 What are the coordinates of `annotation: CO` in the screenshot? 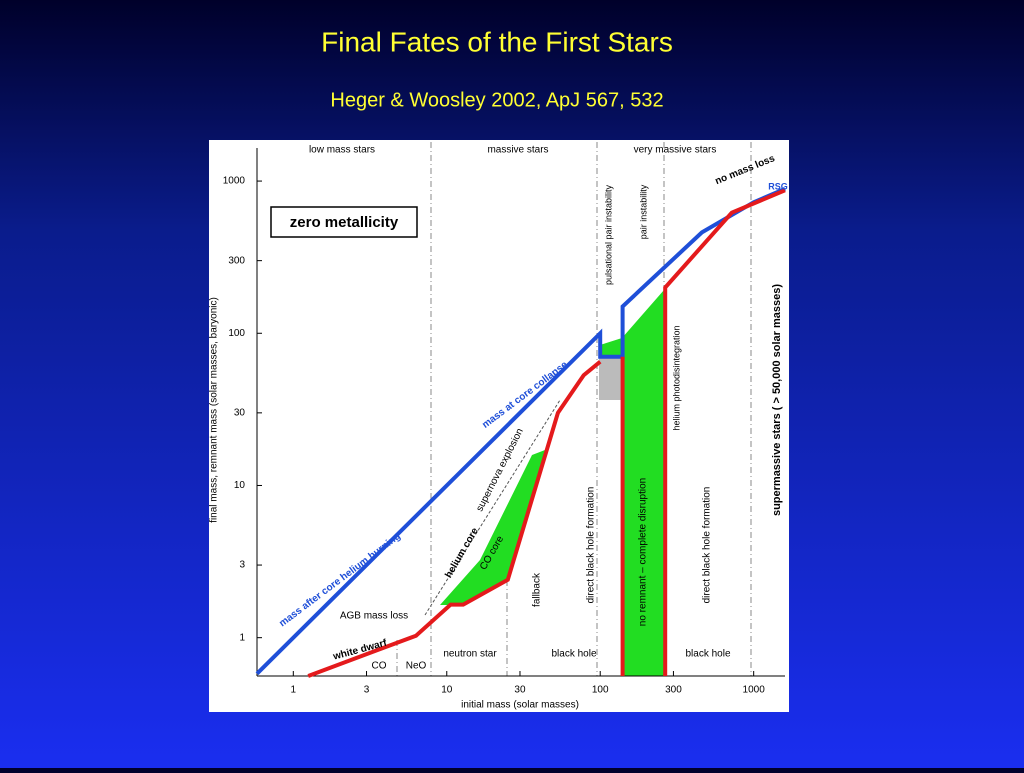 It's located at (379, 666).